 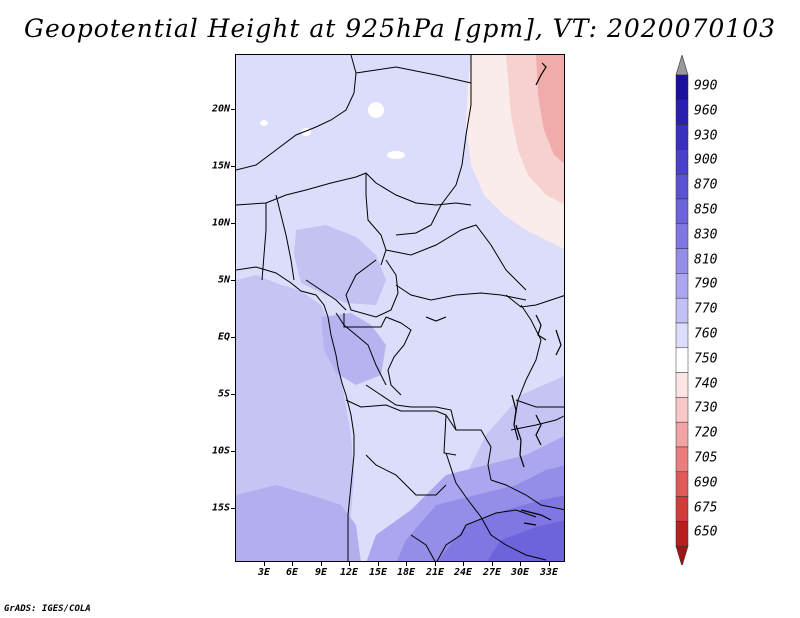 I want to click on lon-label: 18E, so click(x=406, y=572).